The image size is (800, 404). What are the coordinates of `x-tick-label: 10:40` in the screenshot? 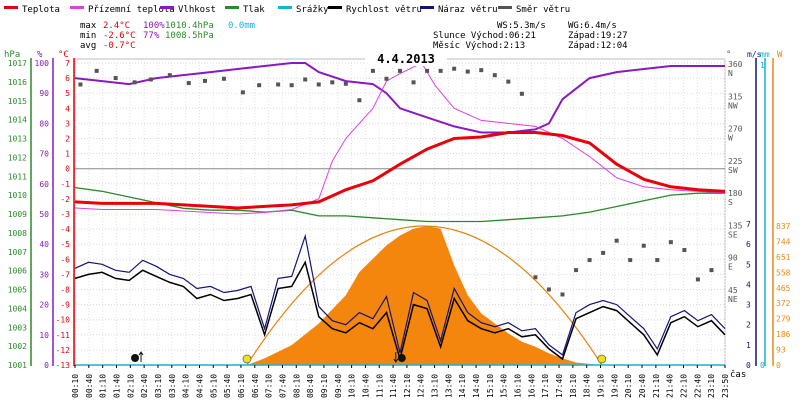 It's located at (365, 386).